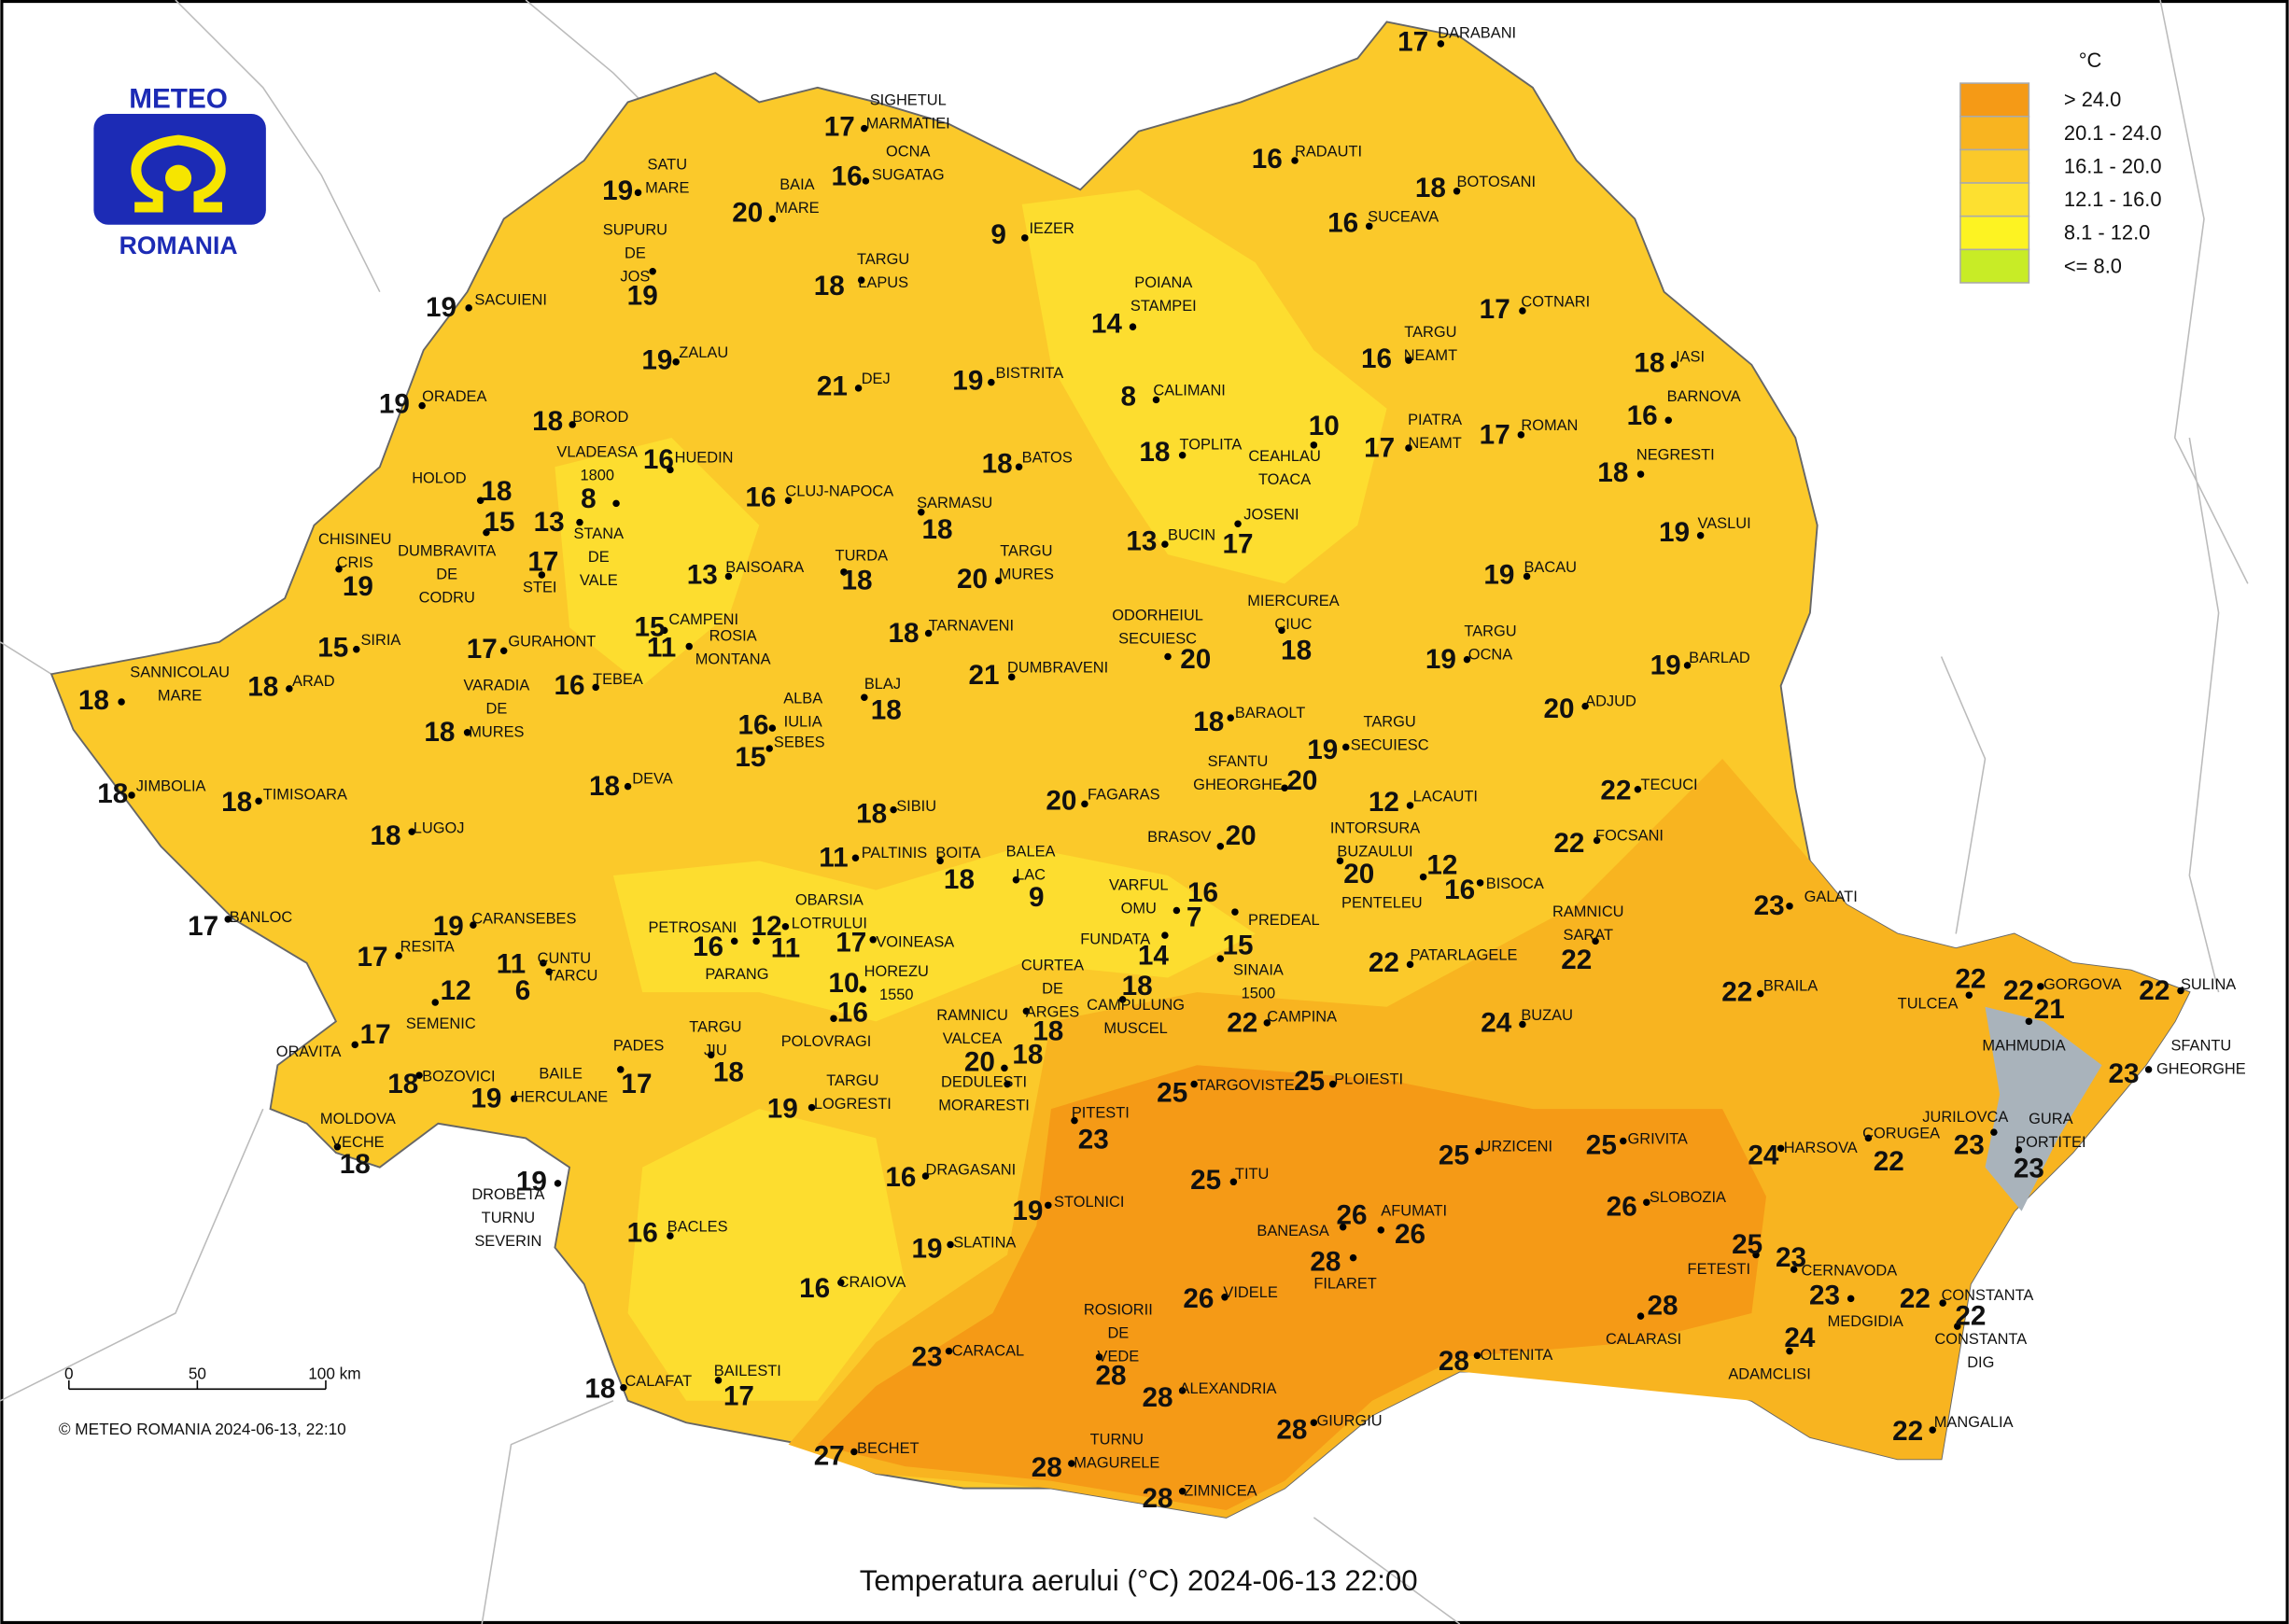 This screenshot has width=2289, height=1624. I want to click on station-temp: 15, so click(650, 627).